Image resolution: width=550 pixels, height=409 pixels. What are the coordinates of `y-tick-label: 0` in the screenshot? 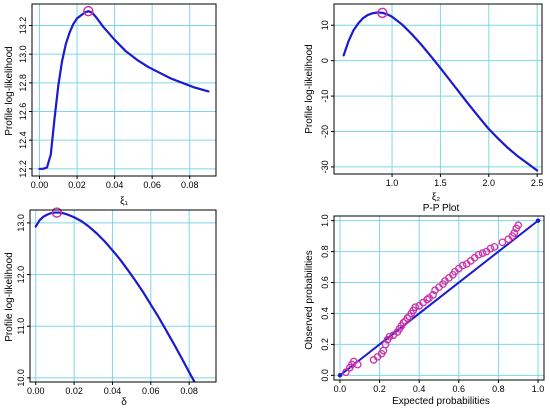 It's located at (325, 60).